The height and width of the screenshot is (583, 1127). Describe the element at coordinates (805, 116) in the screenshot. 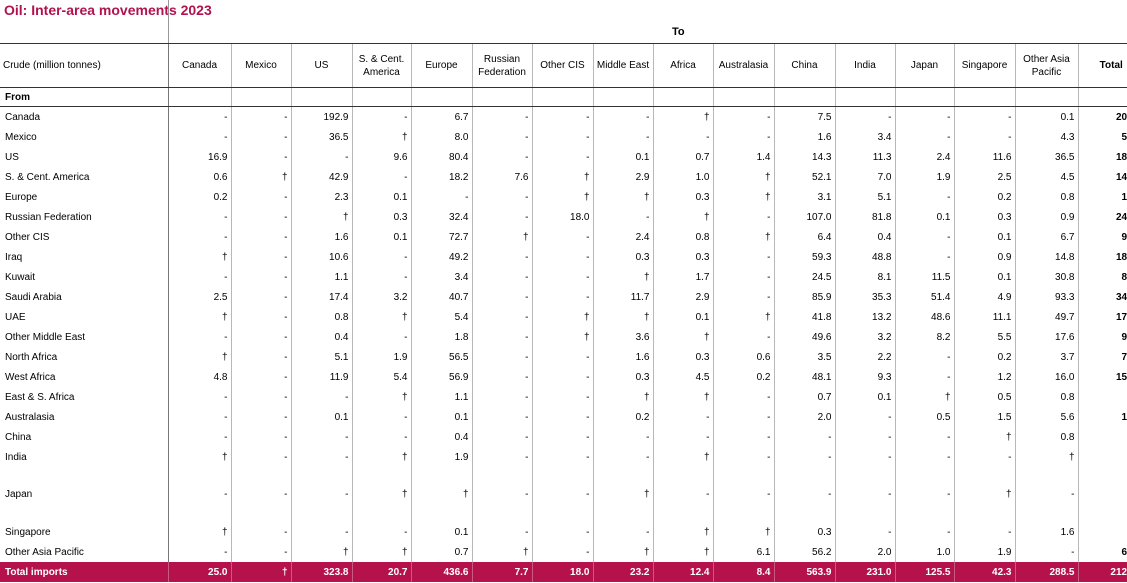

I see `table-cell: 7.5` at that location.